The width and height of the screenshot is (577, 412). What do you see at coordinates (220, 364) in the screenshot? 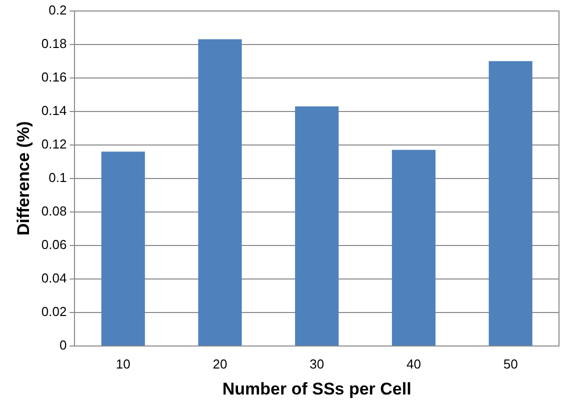
I see `x-tick-label: 20` at bounding box center [220, 364].